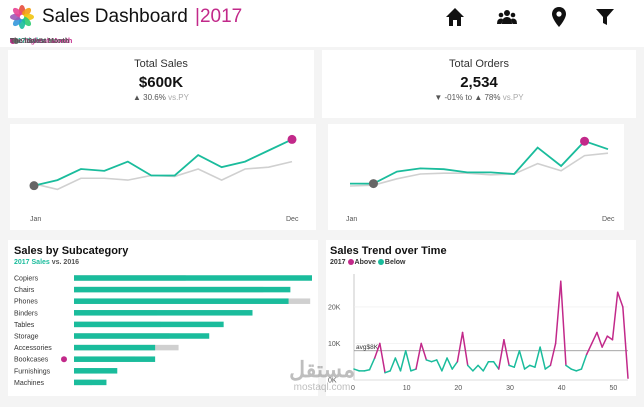  I want to click on watermark: مستقل mostaql.com, so click(322, 381).